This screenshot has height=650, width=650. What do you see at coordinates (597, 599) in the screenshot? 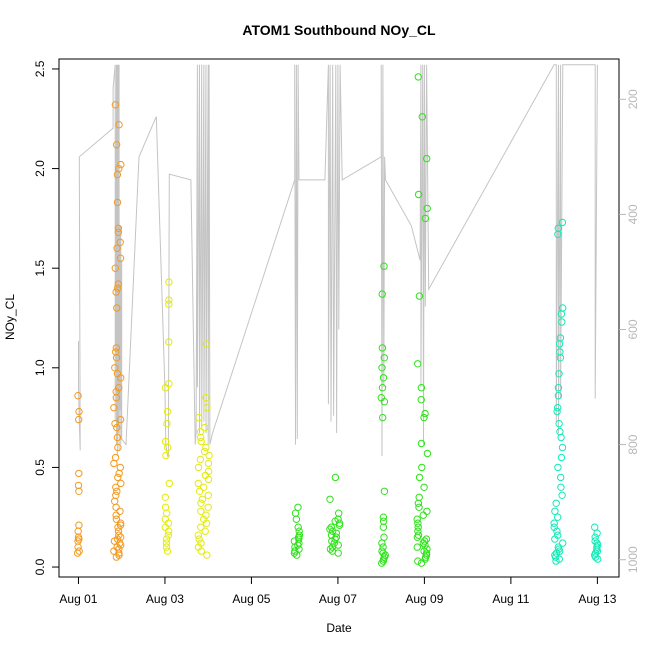
I see `x-tick-label: Aug 13` at bounding box center [597, 599].